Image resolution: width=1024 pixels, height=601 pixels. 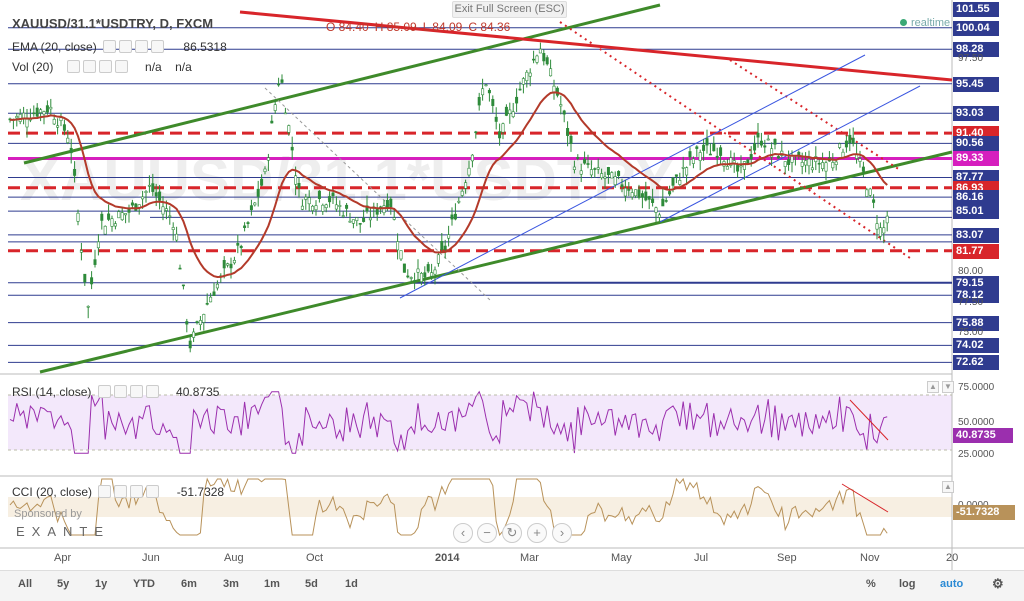 I want to click on price-tag: 90.56, so click(x=976, y=144).